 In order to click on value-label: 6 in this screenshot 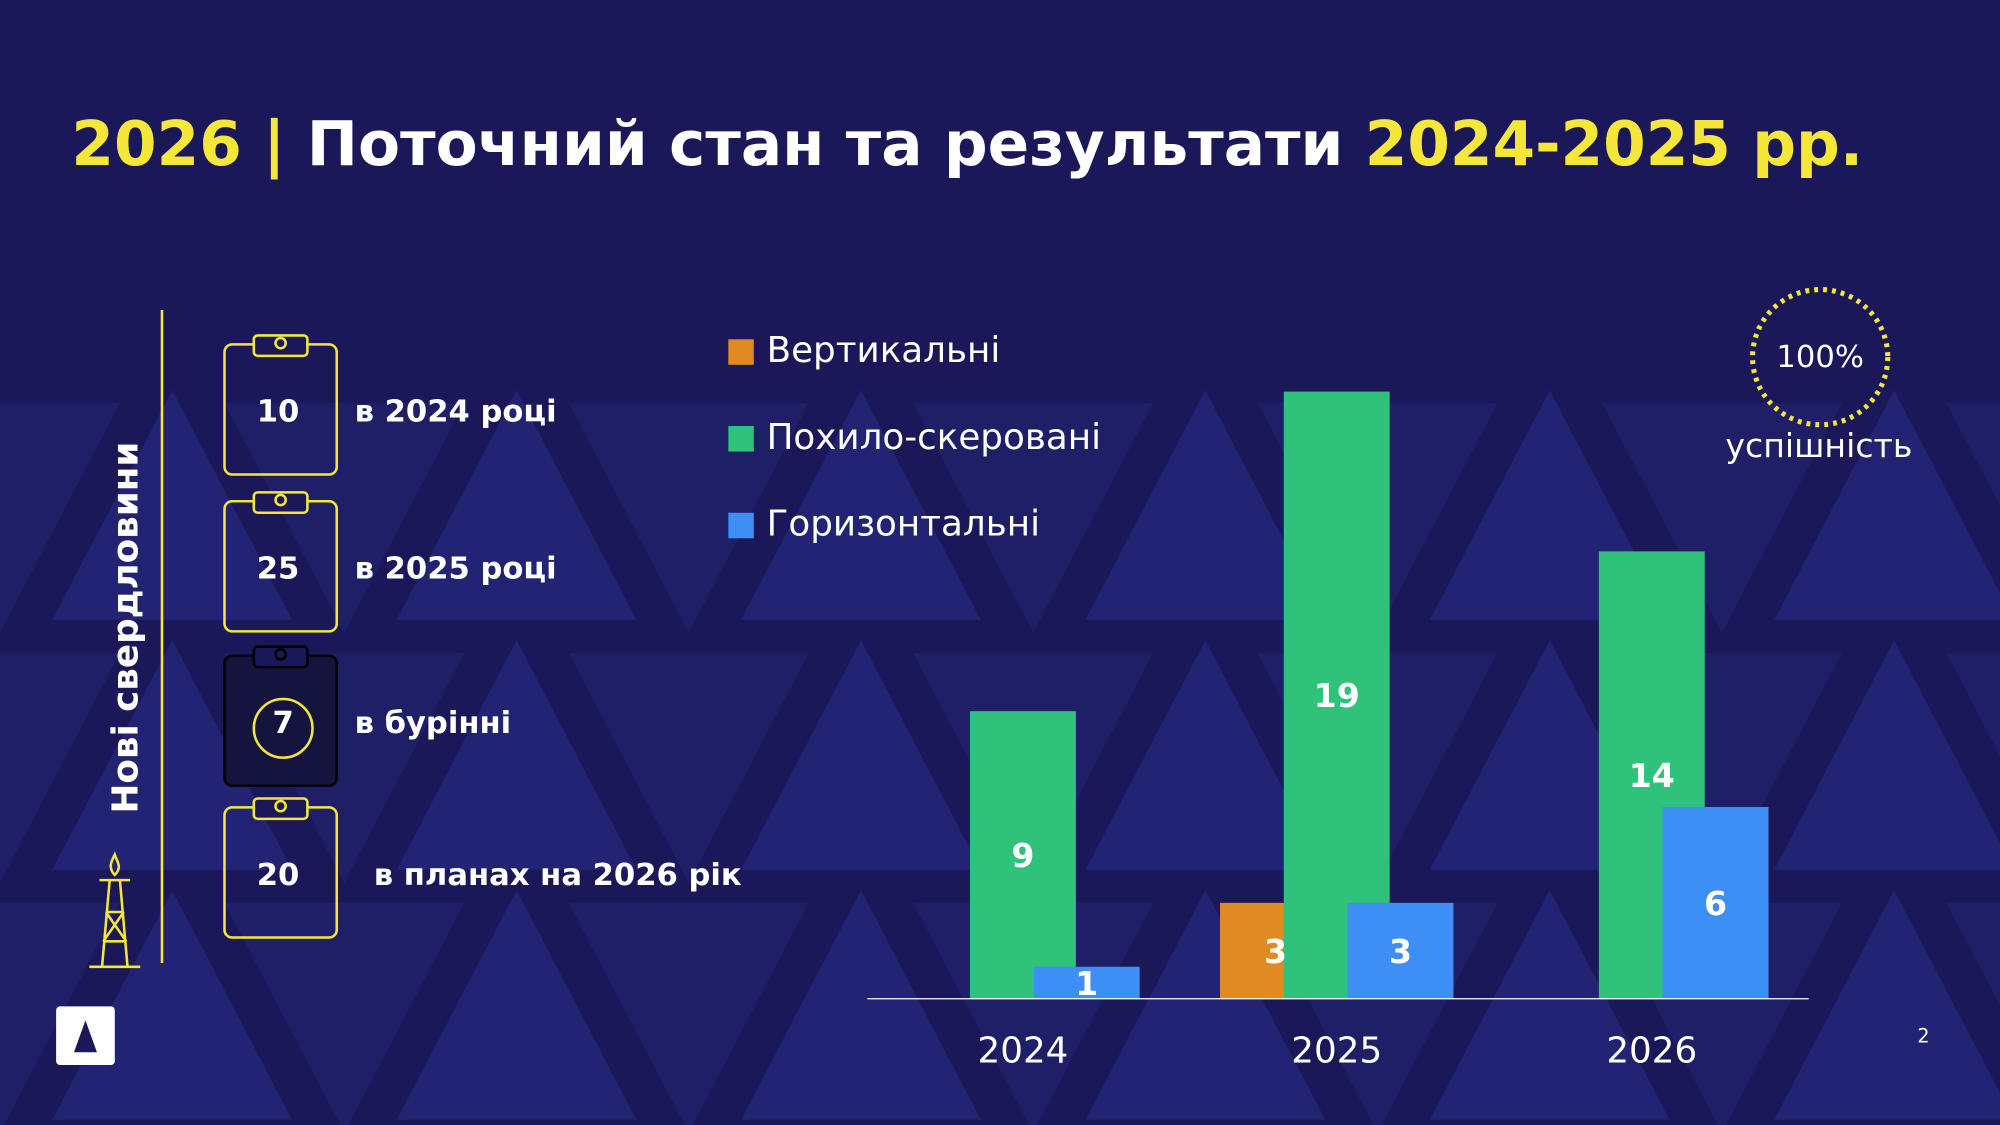, I will do `click(1715, 903)`.